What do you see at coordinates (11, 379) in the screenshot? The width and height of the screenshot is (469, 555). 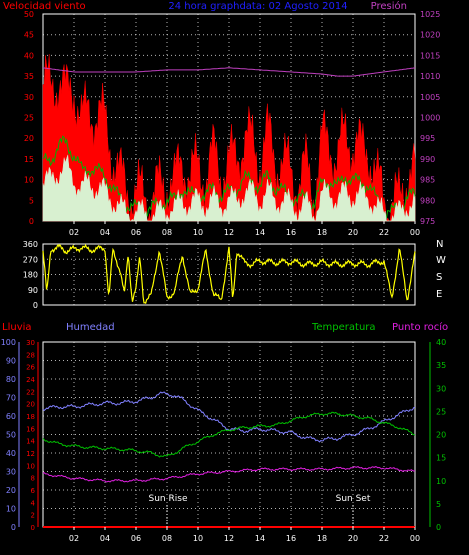 I see `humidity-tick-label: 80` at bounding box center [11, 379].